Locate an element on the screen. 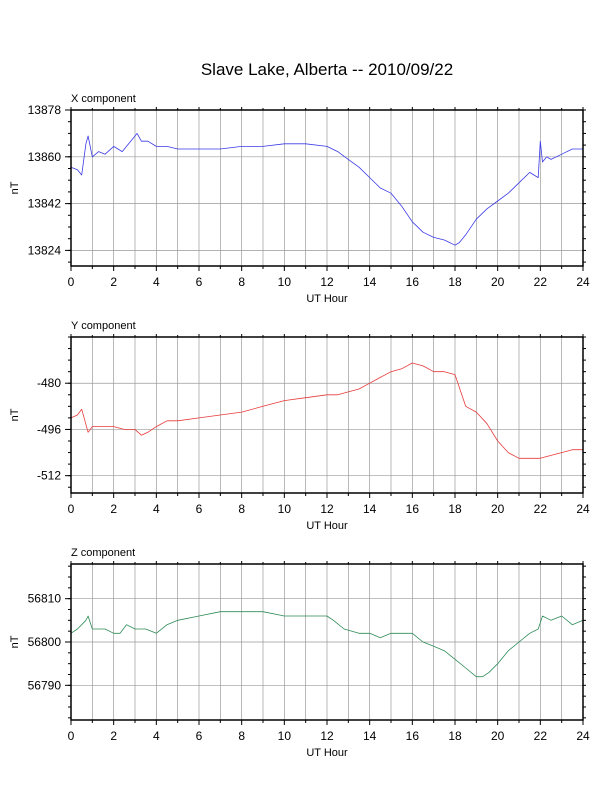 This screenshot has width=612, height=792. x-component-x-axis-label: UT Hour is located at coordinates (327, 299).